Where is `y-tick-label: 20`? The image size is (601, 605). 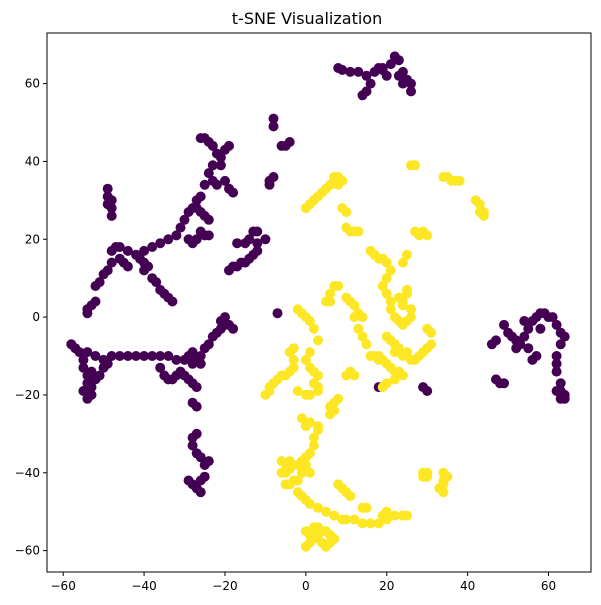
y-tick-label: 20 is located at coordinates (32, 239).